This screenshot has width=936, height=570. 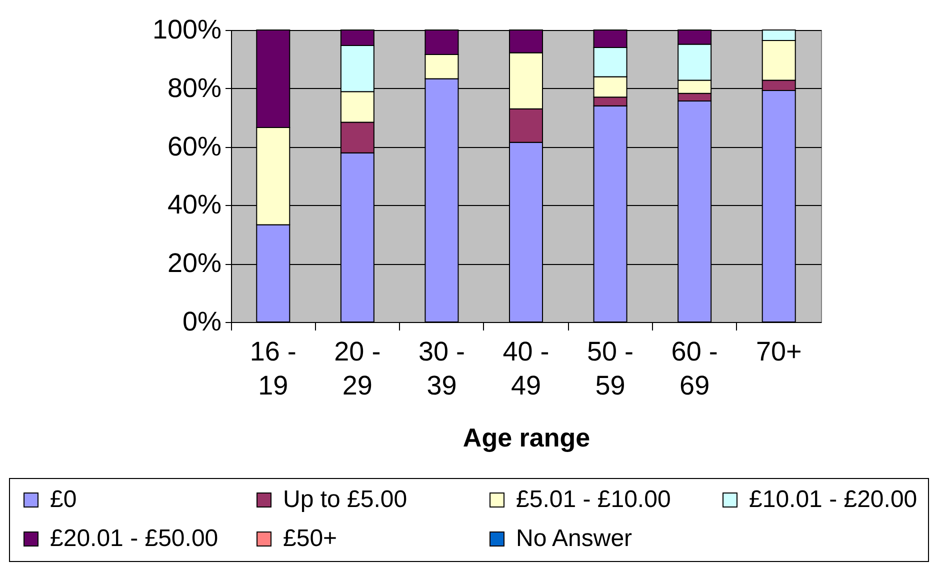 What do you see at coordinates (345, 499) in the screenshot?
I see `legend-label: Up to £5.00` at bounding box center [345, 499].